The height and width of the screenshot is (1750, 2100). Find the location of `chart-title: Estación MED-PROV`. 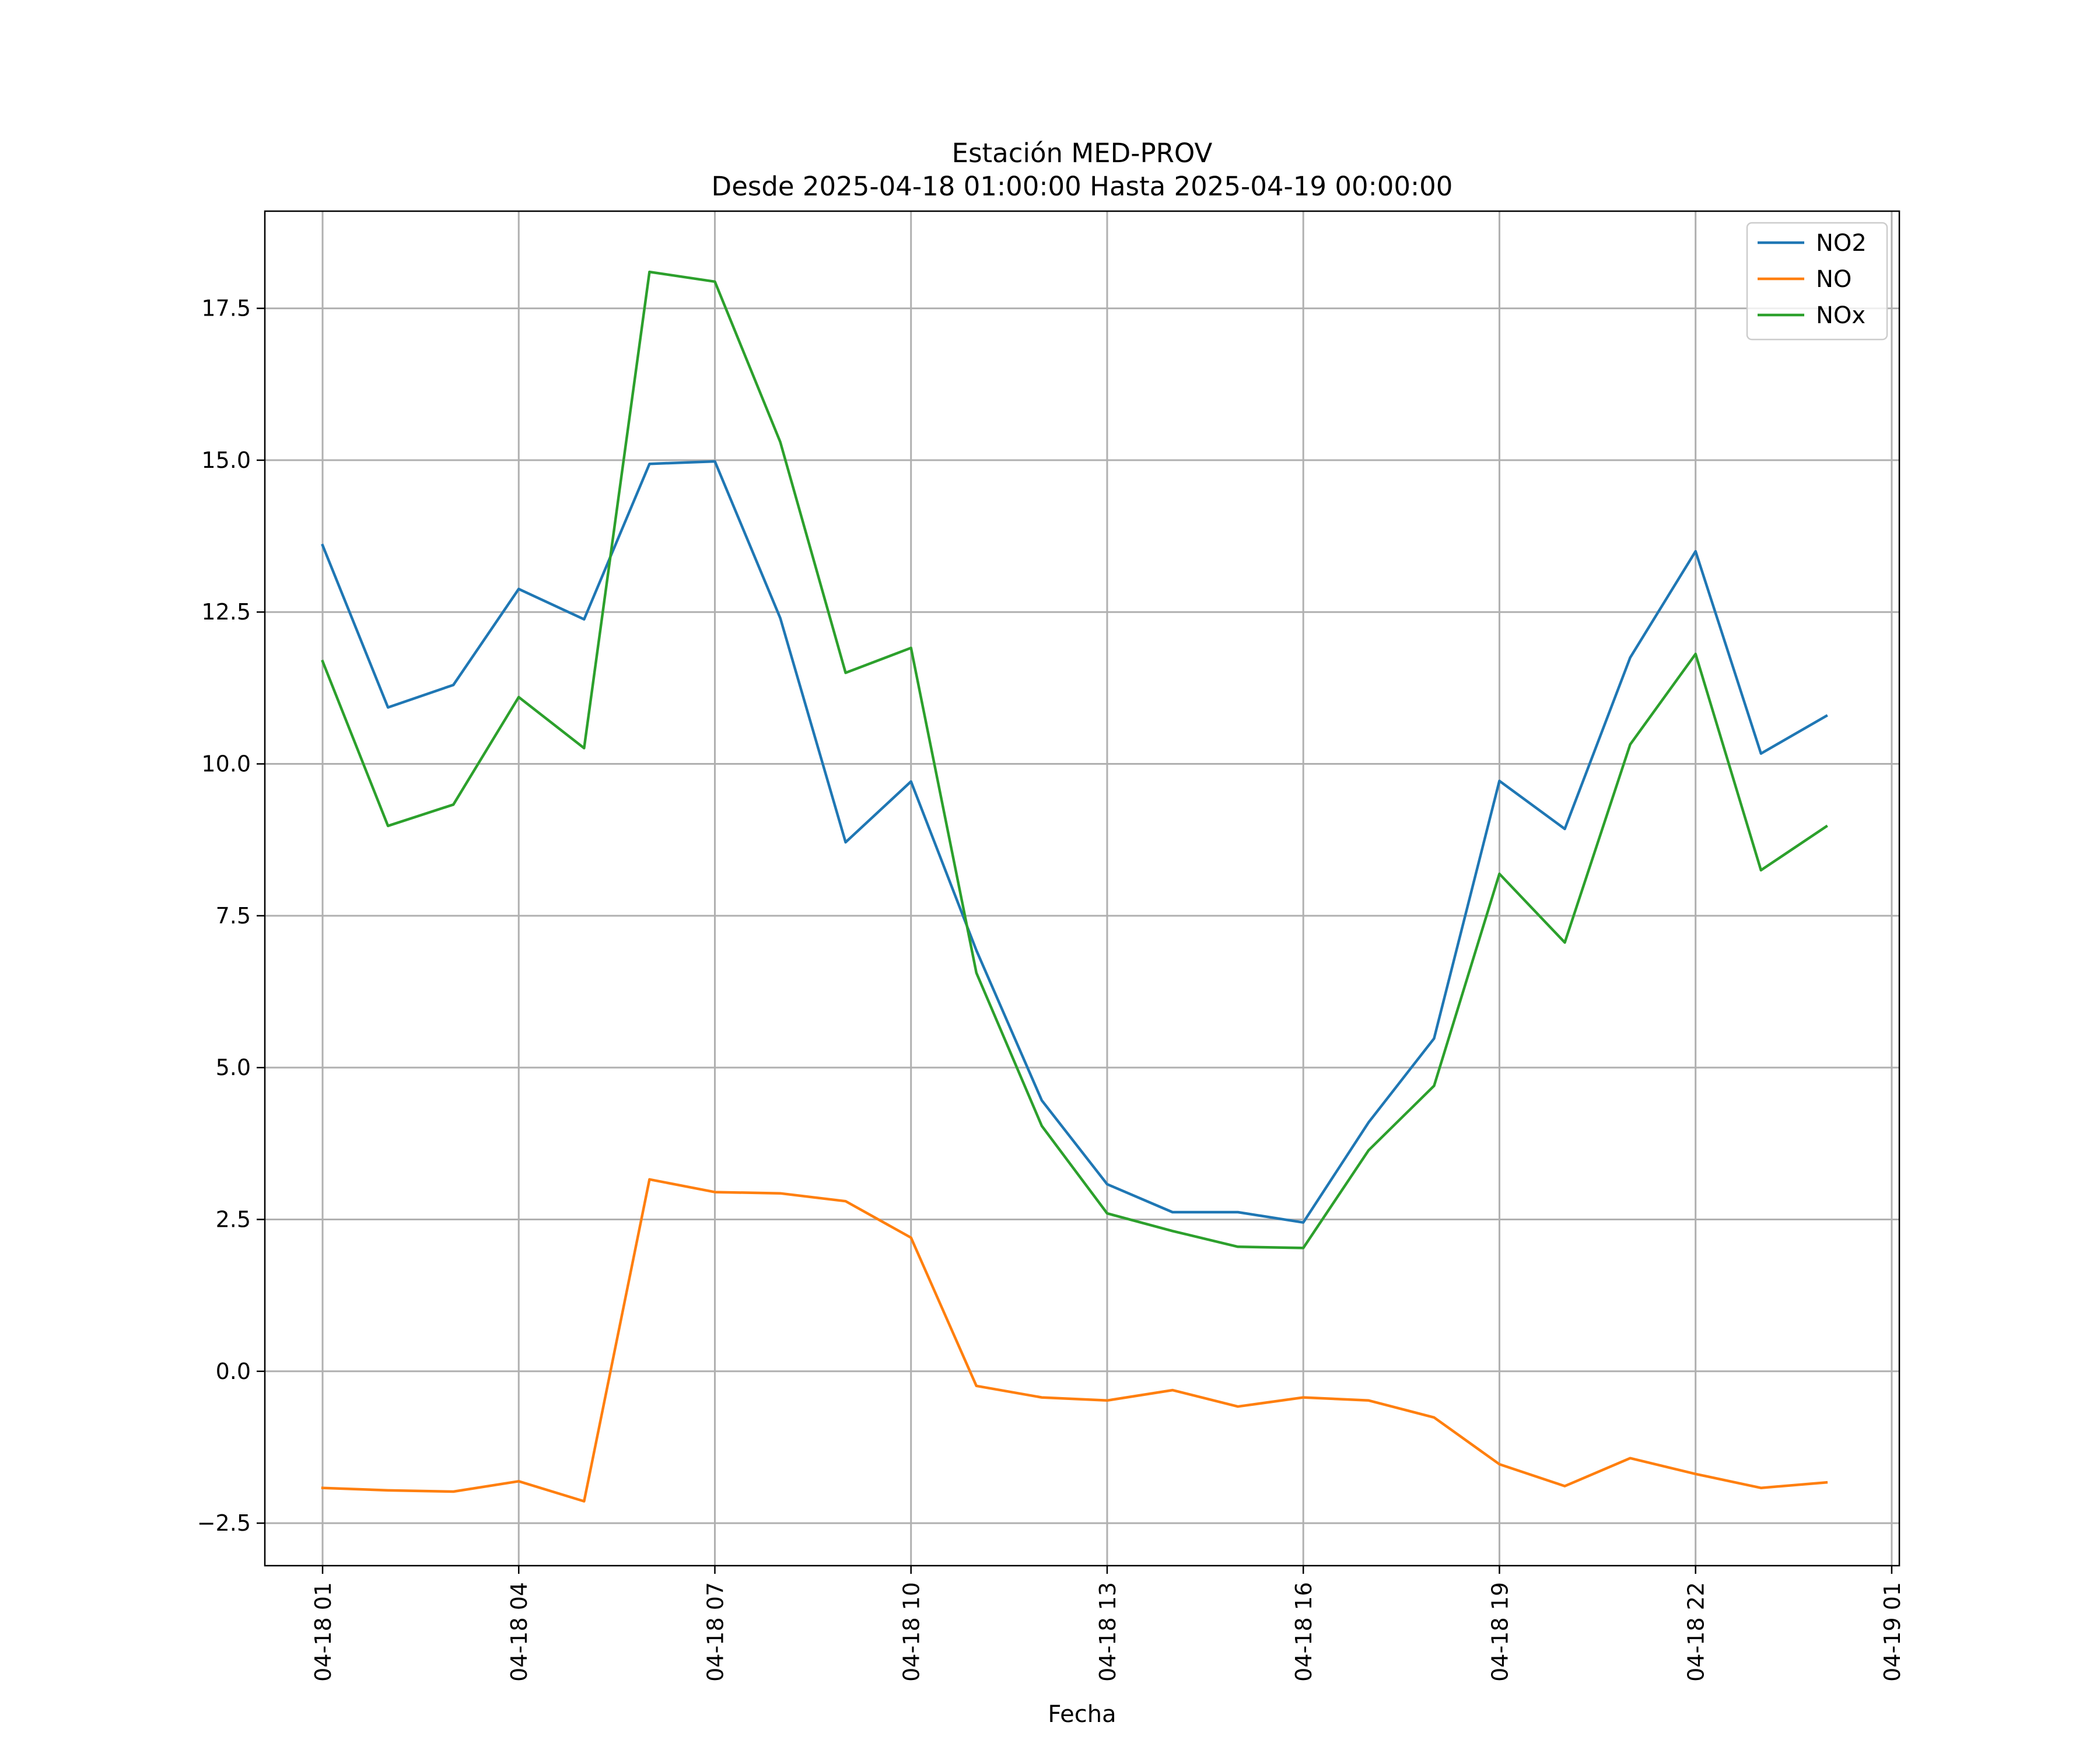

chart-title: Estación MED-PROV is located at coordinates (1082, 153).